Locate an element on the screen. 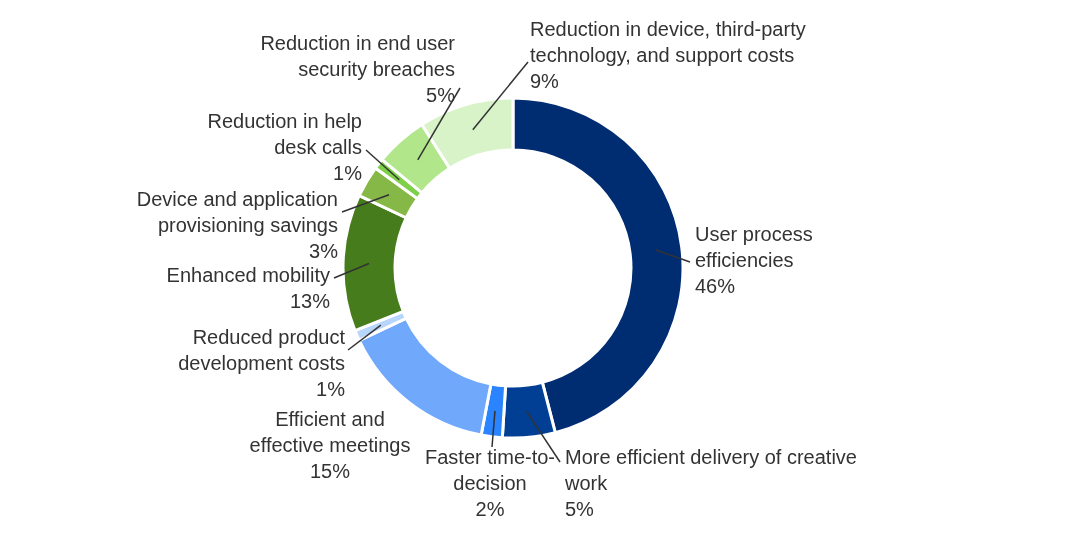 Image resolution: width=1073 pixels, height=548 pixels. slice-label: Device and application provisioning savings is located at coordinates (237, 212).